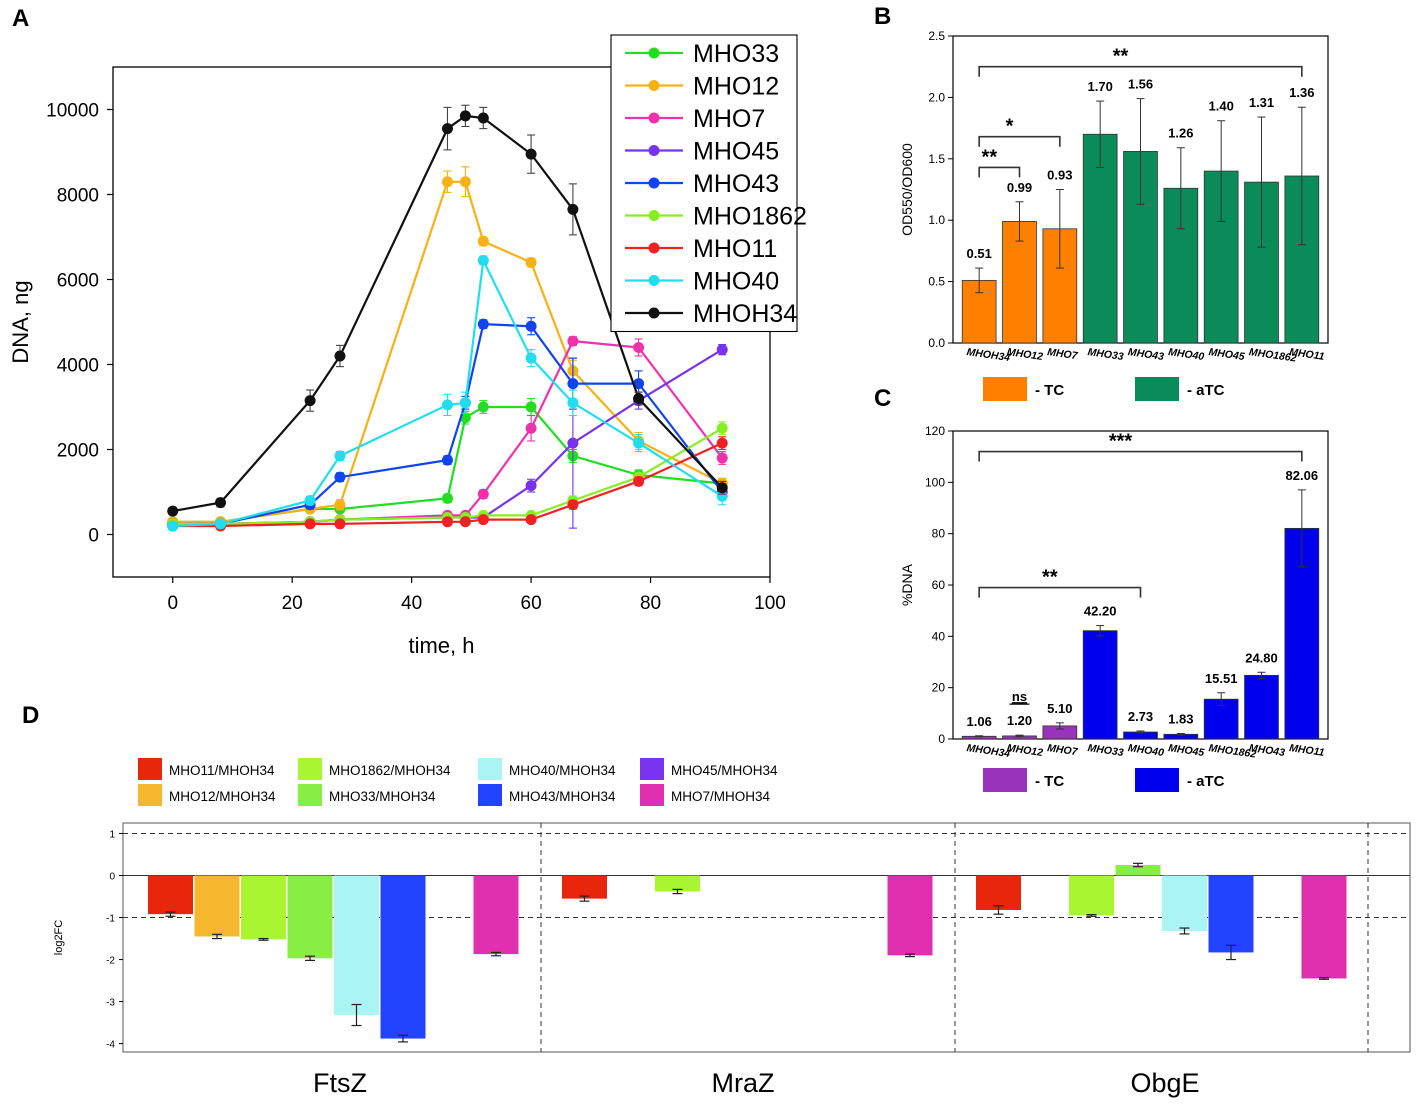 This screenshot has width=1417, height=1104. What do you see at coordinates (562, 770) in the screenshot?
I see `legend-label: MHO40/MHOH34` at bounding box center [562, 770].